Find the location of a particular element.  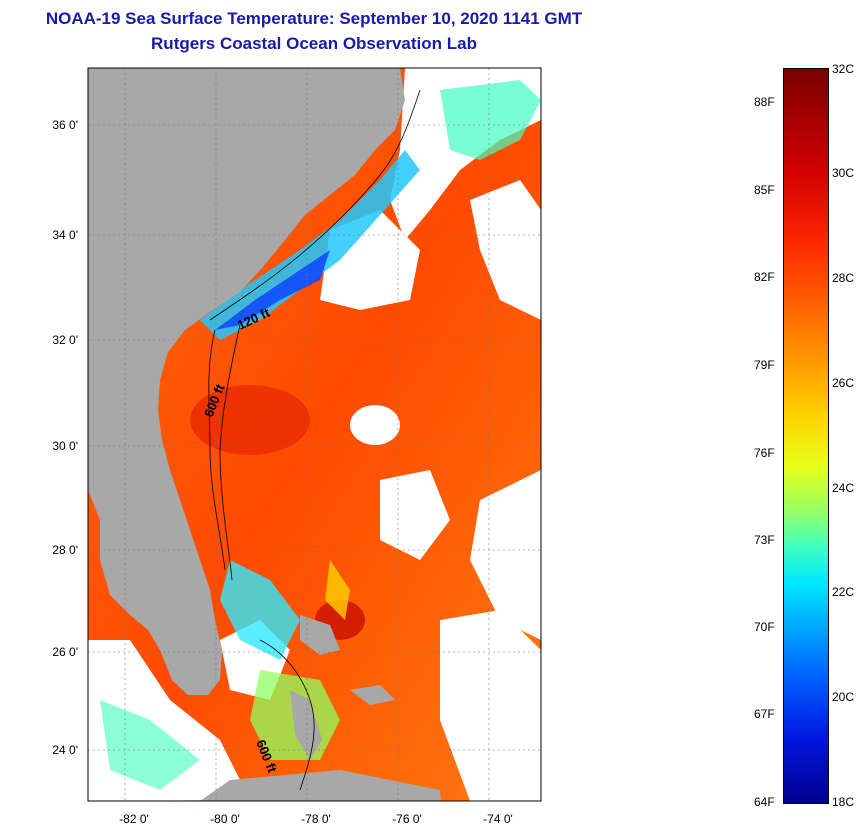

temperature-colorbar is located at coordinates (806, 436).